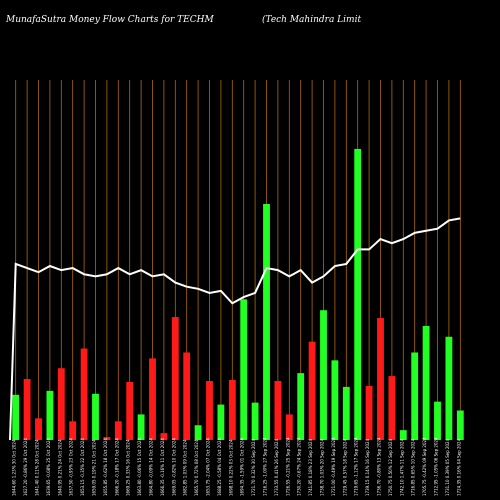 Image resolution: width=500 pixels, height=500 pixels. Describe the element at coordinates (109, 20) in the screenshot. I see `chart-title: MunafaSutra Money Flow Charts for TECHM` at that location.